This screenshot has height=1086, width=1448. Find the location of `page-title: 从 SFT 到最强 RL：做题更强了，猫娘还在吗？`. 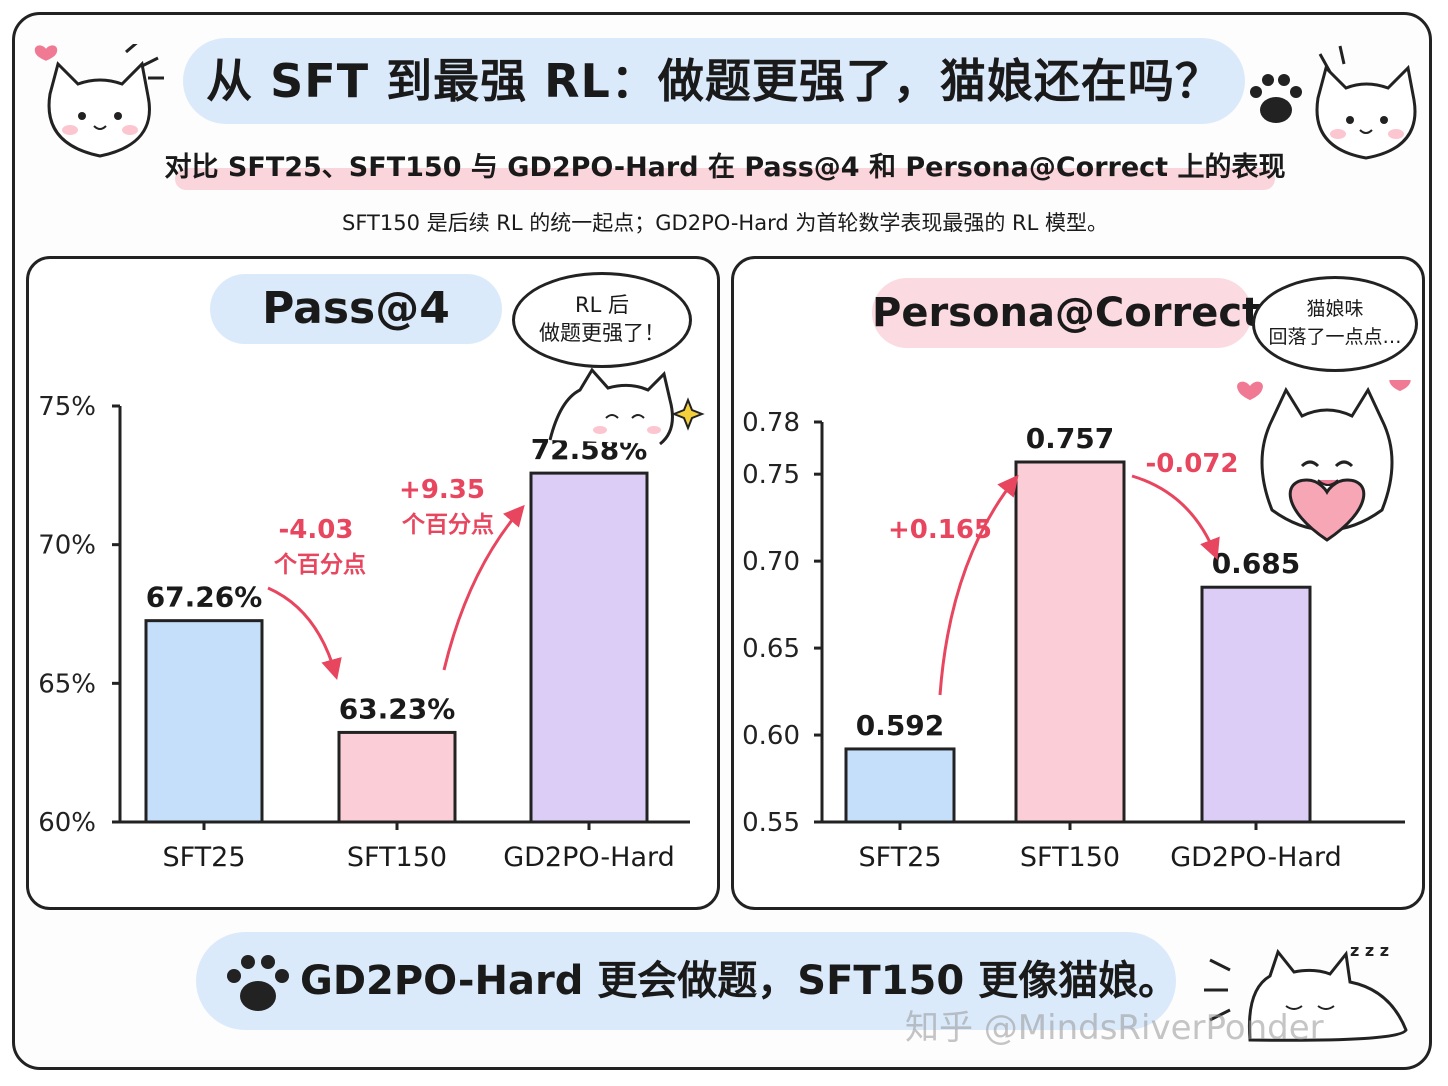

page-title: 从 SFT 到最强 RL：做题更强了，猫娘还在吗？ is located at coordinates (714, 81).